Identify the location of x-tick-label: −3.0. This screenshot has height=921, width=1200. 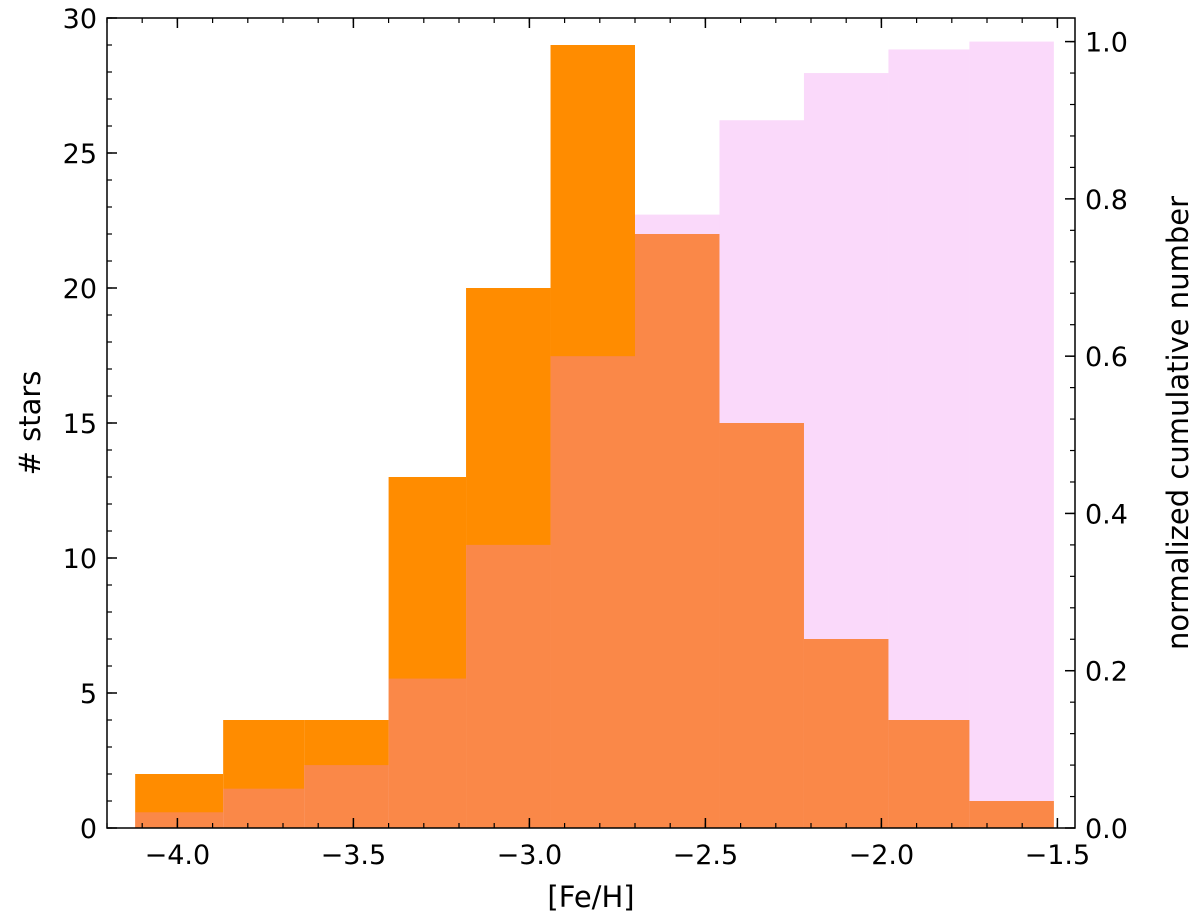
(530, 855).